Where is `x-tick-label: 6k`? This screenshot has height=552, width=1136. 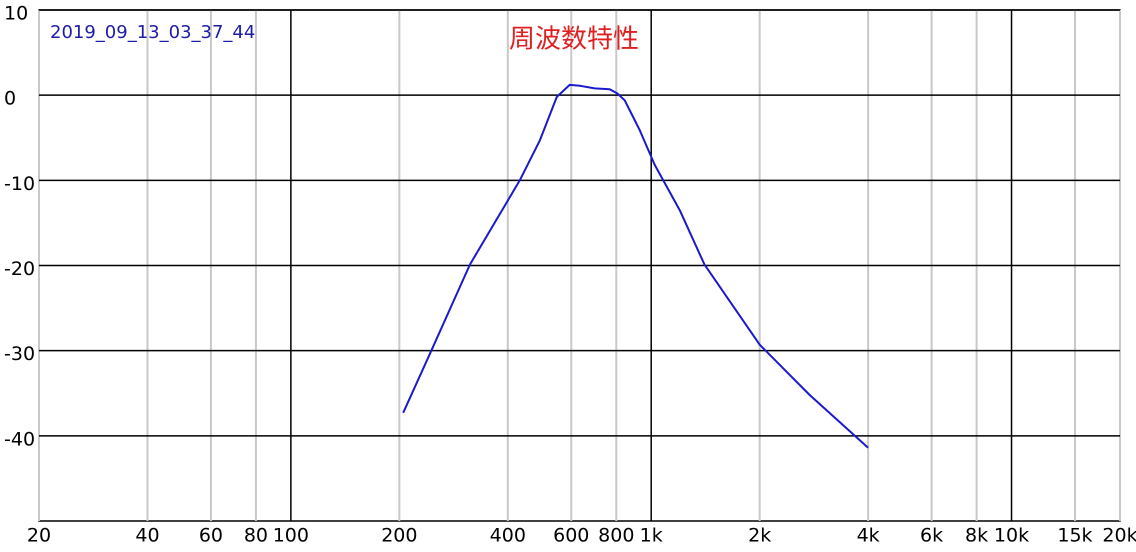
x-tick-label: 6k is located at coordinates (931, 536).